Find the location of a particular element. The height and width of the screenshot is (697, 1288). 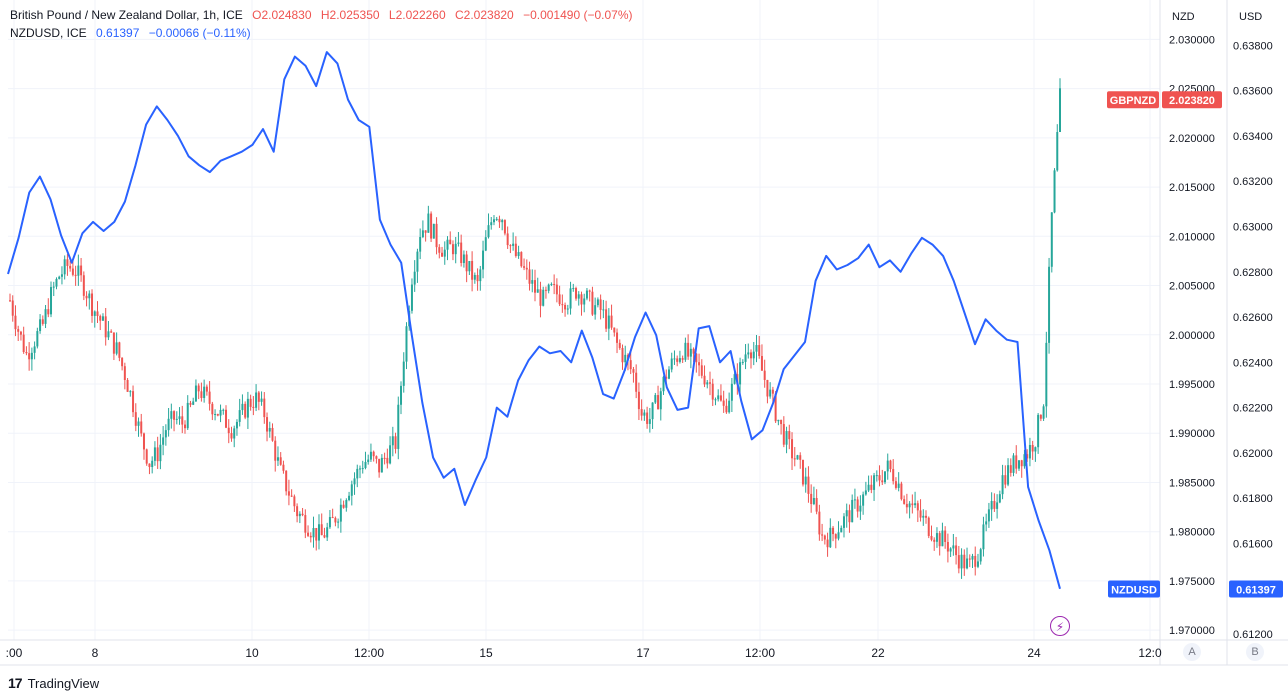

auto-scale-button: A is located at coordinates (1192, 652).